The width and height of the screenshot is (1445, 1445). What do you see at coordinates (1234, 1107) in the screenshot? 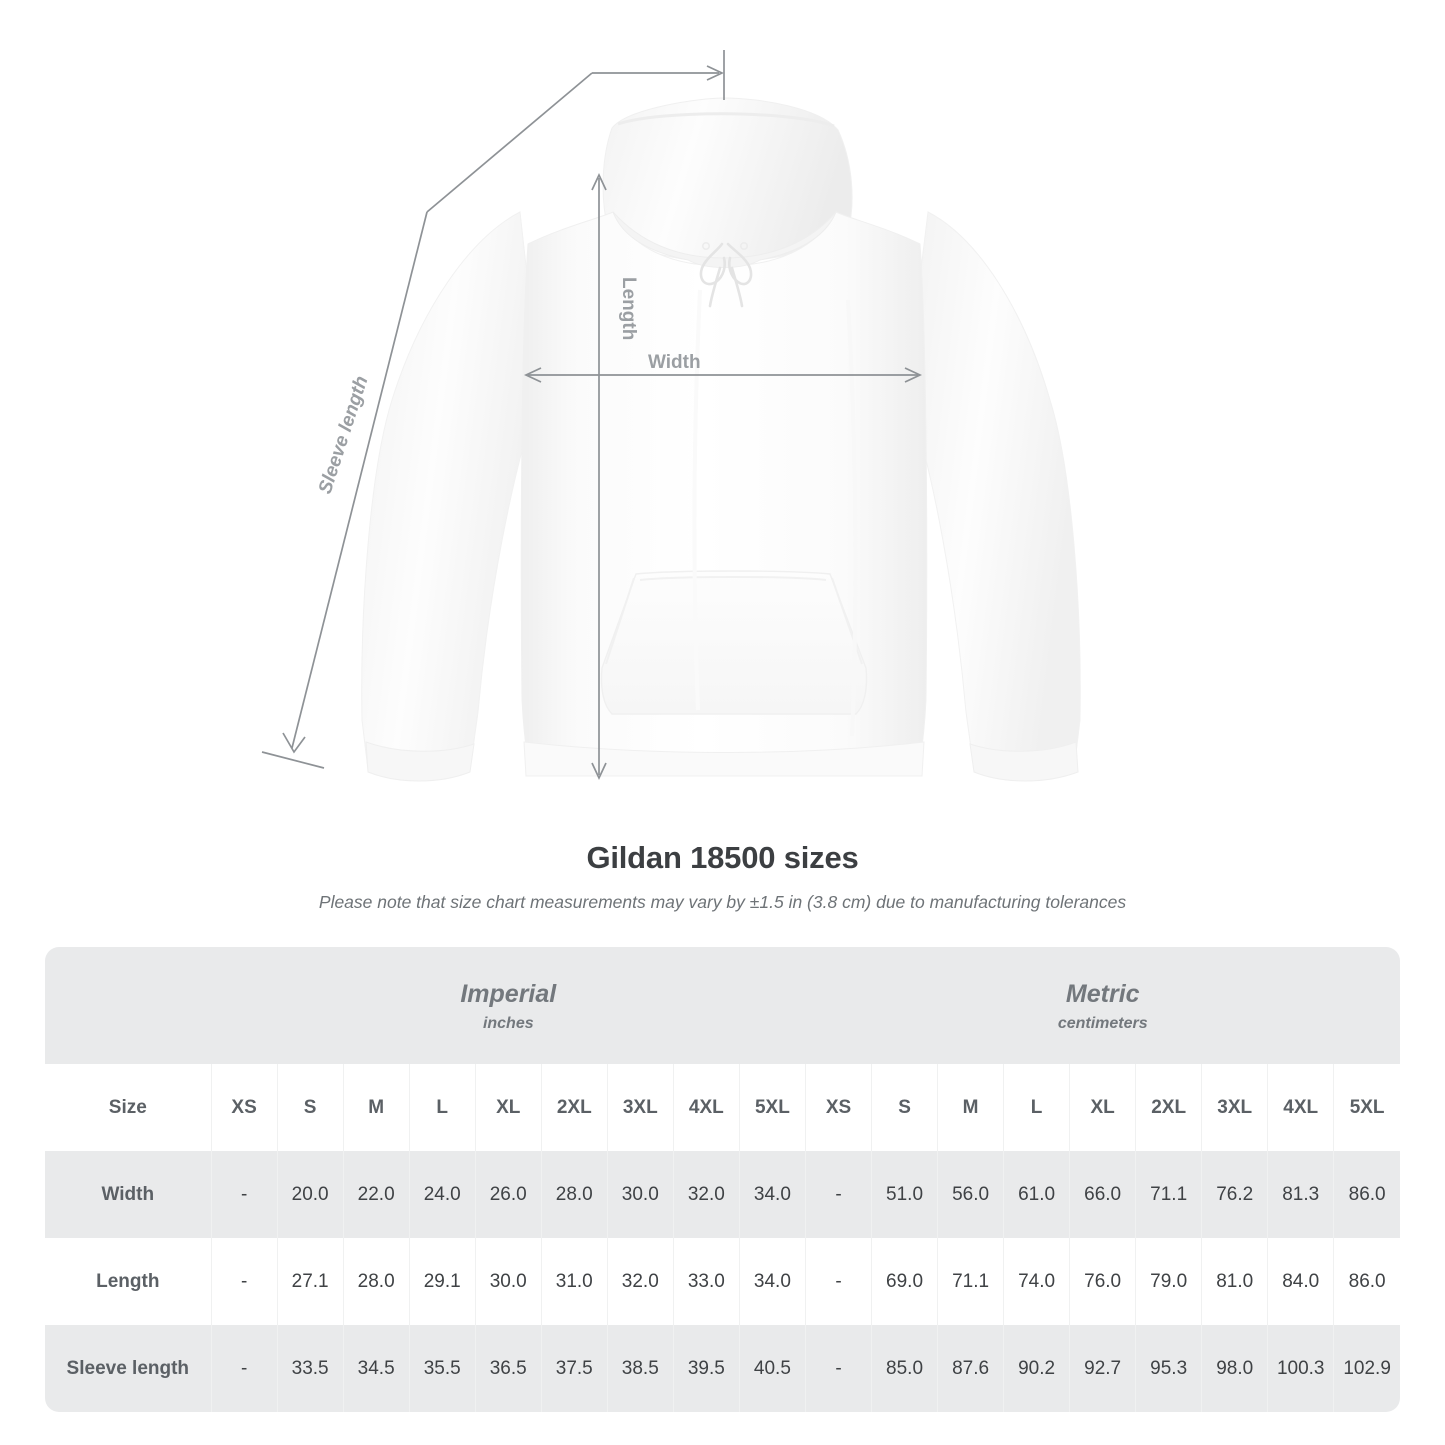
I see `size-col-metric-3xl: 3XL` at bounding box center [1234, 1107].